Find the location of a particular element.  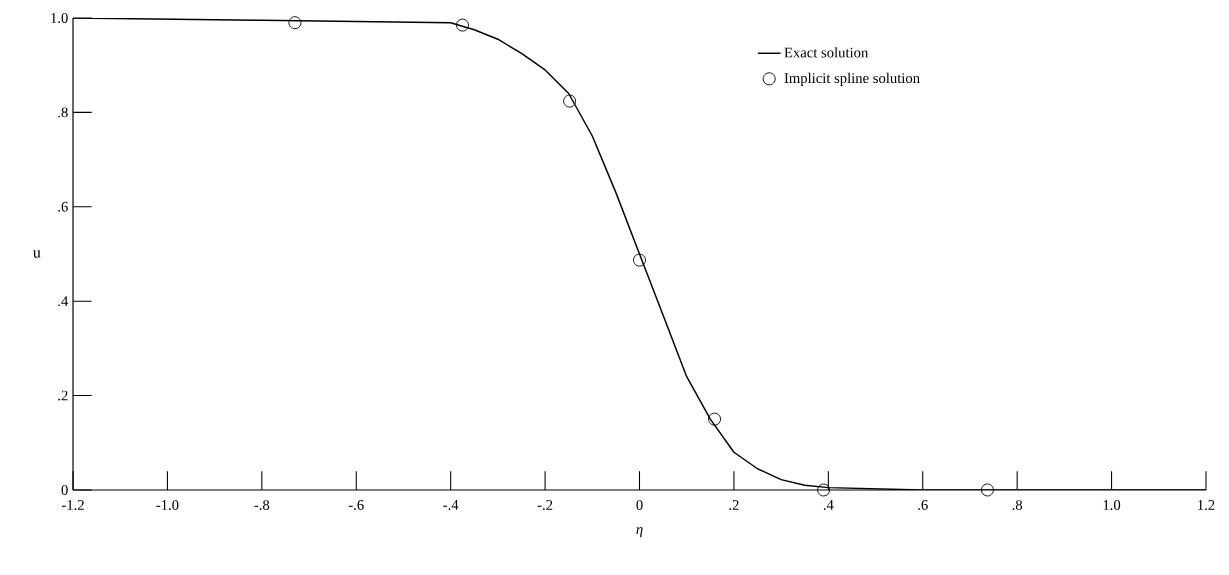

x-tick-label: -.2 is located at coordinates (545, 505).